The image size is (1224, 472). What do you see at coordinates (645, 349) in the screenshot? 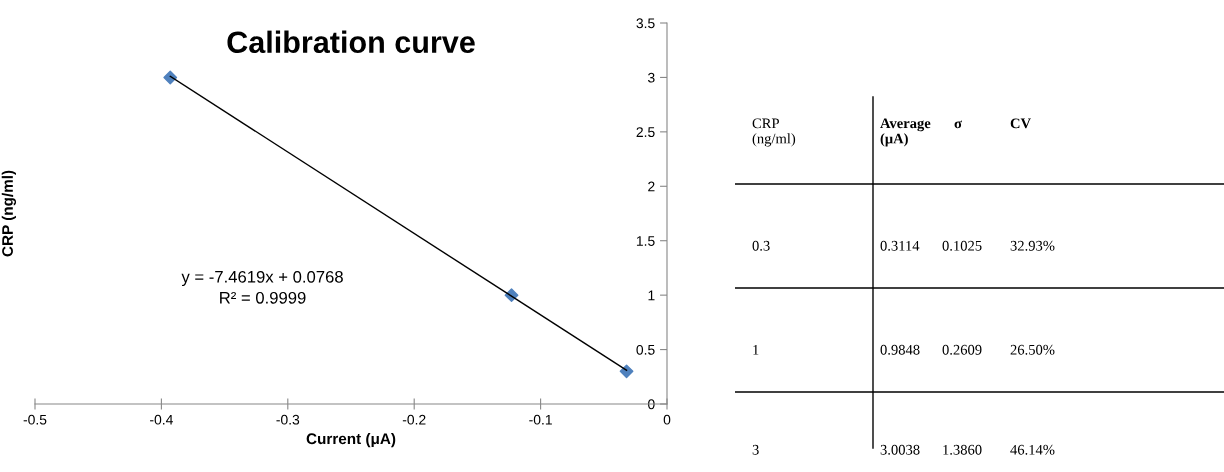
I see `y-tick-label: 0.5` at bounding box center [645, 349].